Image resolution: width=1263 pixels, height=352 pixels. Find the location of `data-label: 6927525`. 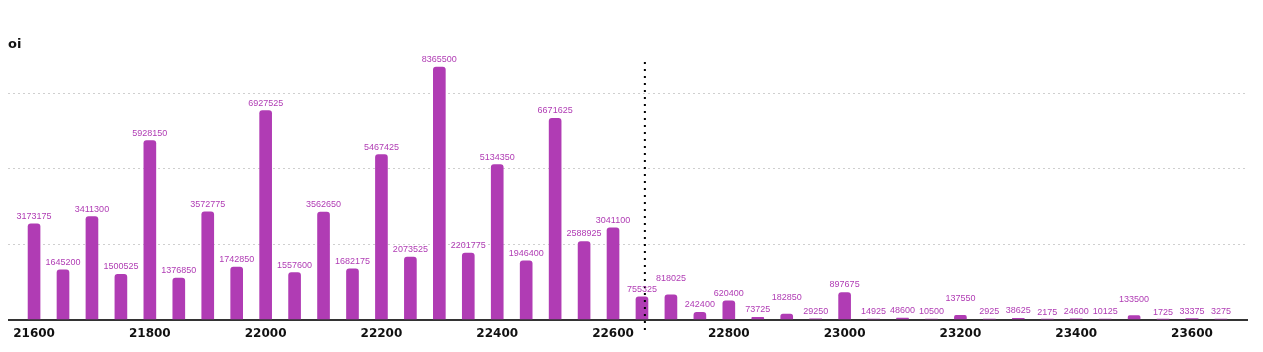

data-label: 6927525 is located at coordinates (266, 102).